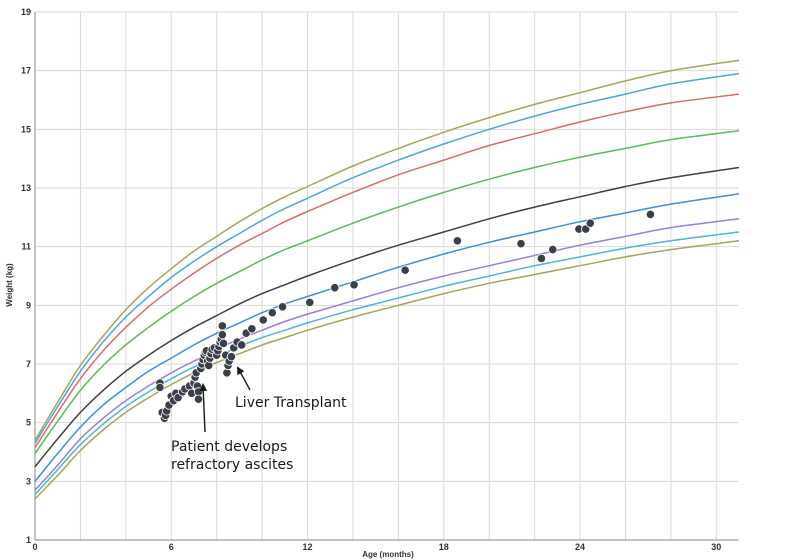  I want to click on x-tick-label: 30, so click(716, 547).